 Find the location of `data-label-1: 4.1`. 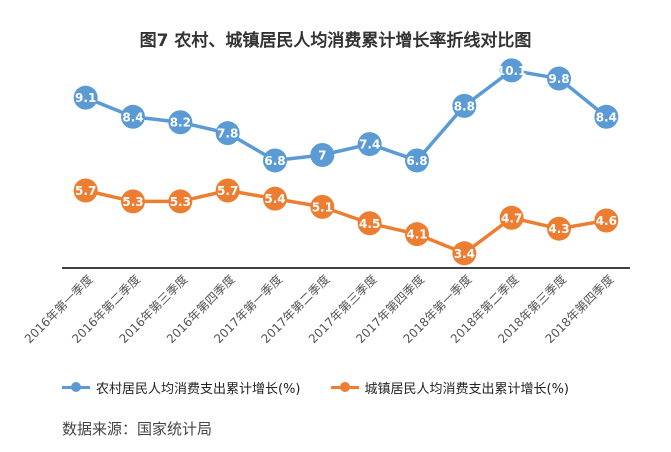

data-label-1: 4.1 is located at coordinates (416, 235).